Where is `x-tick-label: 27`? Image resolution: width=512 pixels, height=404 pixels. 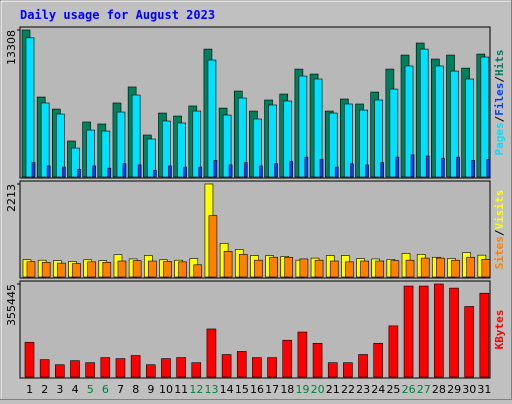 x-tick-label: 27 is located at coordinates (424, 389).